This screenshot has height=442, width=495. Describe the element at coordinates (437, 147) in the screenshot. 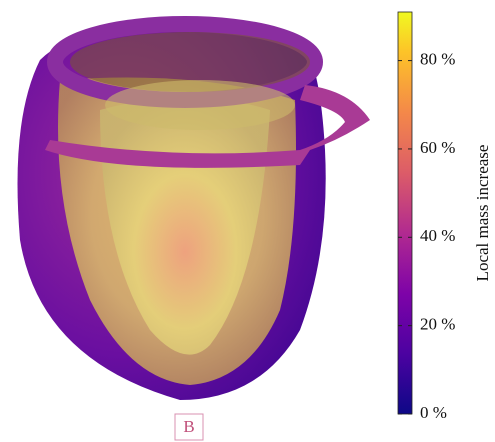

I see `tick-label: 60 %` at that location.